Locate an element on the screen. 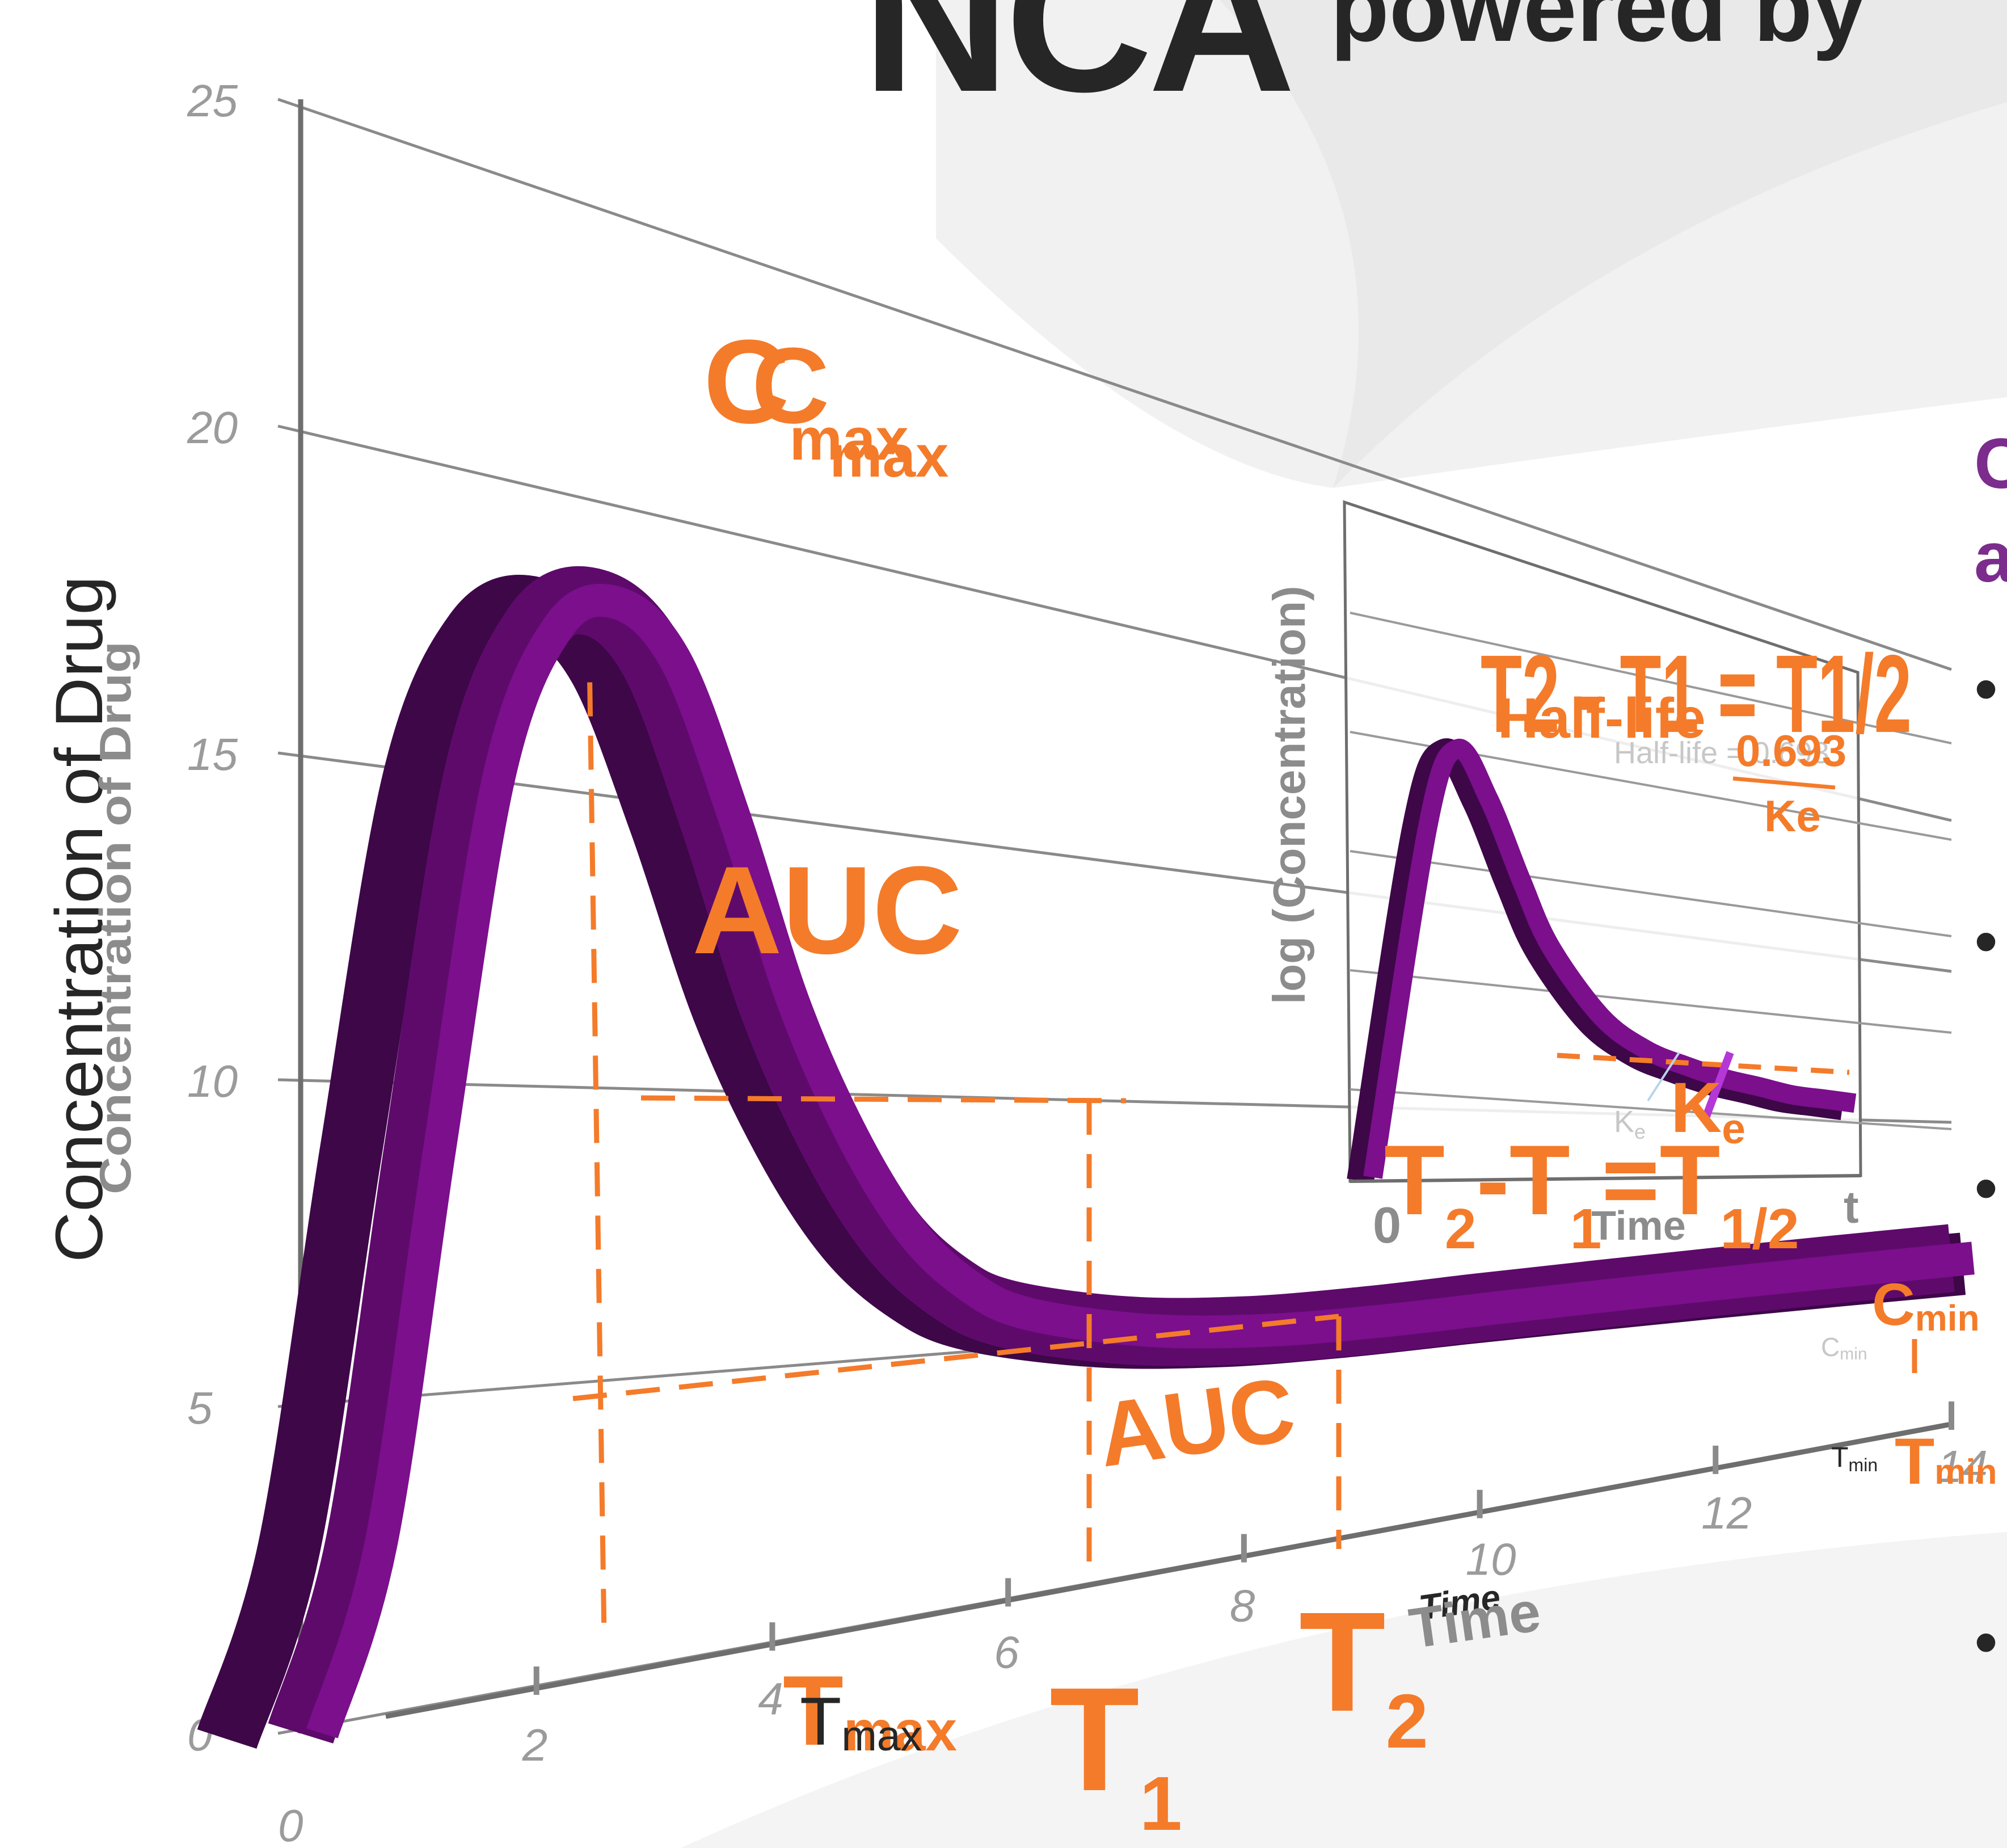  tmax-label-echo: Tmax is located at coordinates (861, 1721).